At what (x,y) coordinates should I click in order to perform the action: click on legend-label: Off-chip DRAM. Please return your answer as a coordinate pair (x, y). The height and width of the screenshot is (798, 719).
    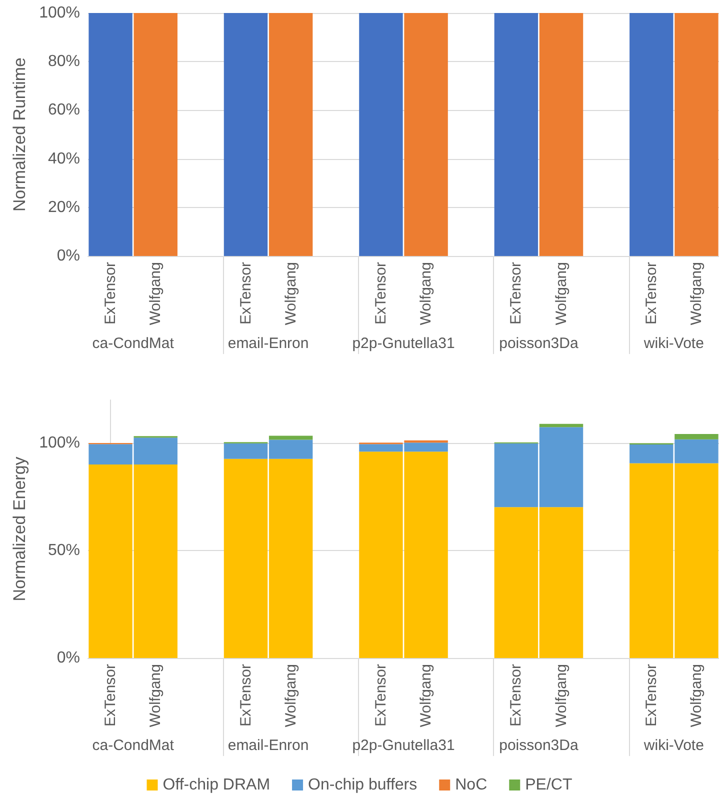
    Looking at the image, I should click on (216, 785).